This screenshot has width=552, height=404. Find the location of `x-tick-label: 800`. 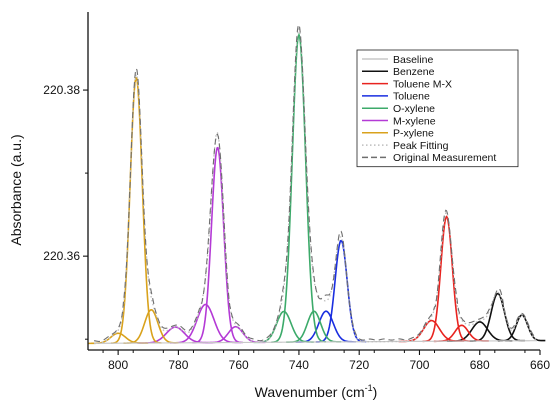

x-tick-label: 800 is located at coordinates (118, 365).